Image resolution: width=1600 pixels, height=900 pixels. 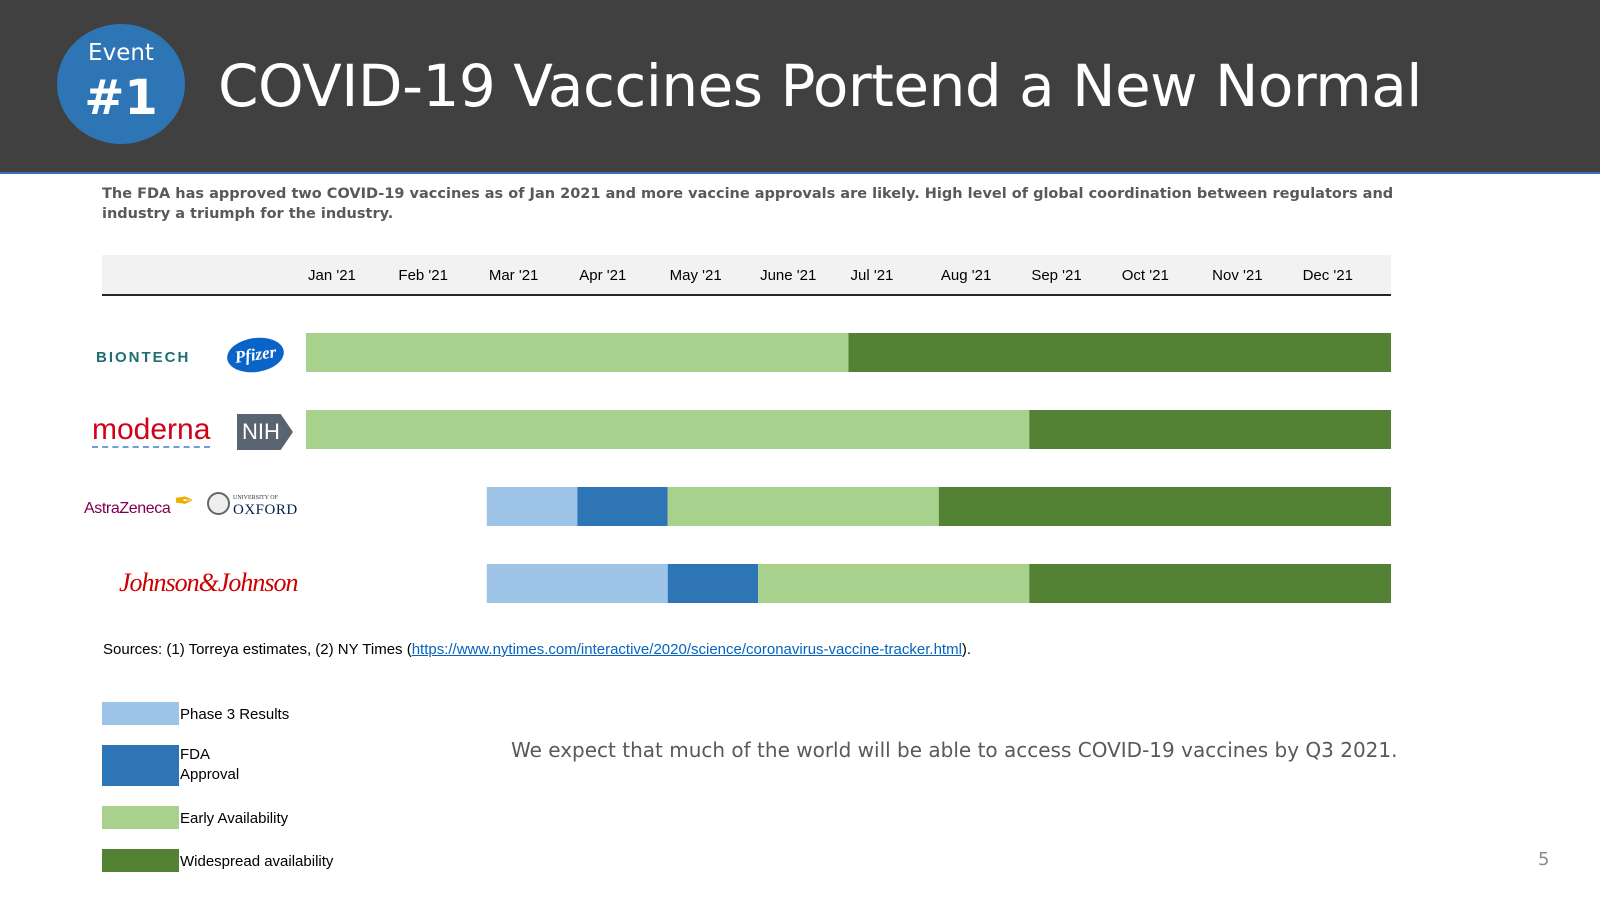 What do you see at coordinates (265, 432) in the screenshot?
I see `nih-logo: NIH` at bounding box center [265, 432].